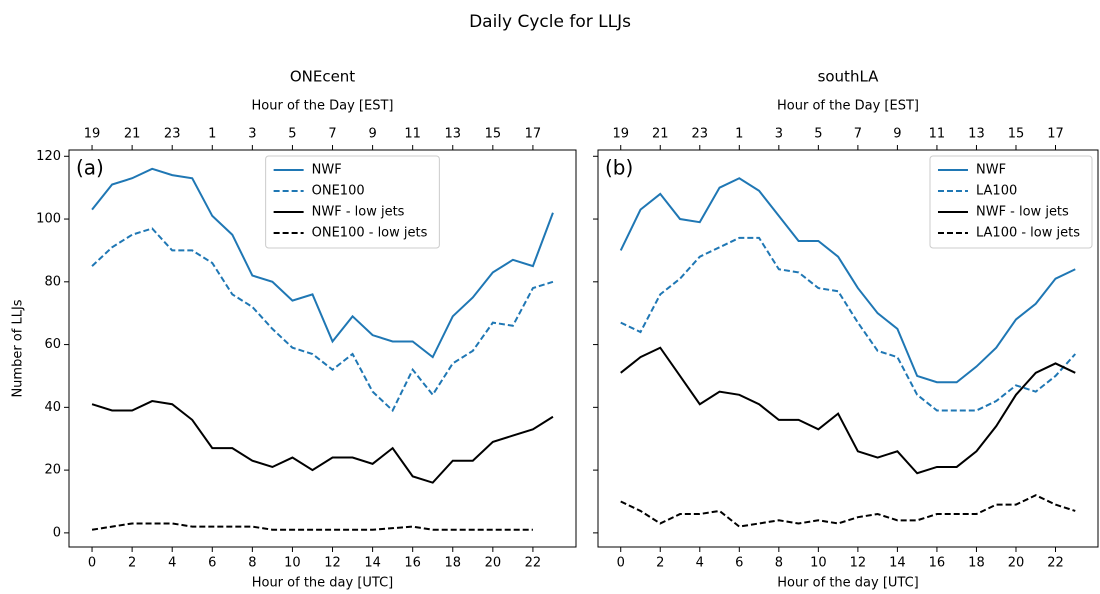 The height and width of the screenshot is (594, 1100). Describe the element at coordinates (90, 168) in the screenshot. I see `panel-label: (a)` at that location.